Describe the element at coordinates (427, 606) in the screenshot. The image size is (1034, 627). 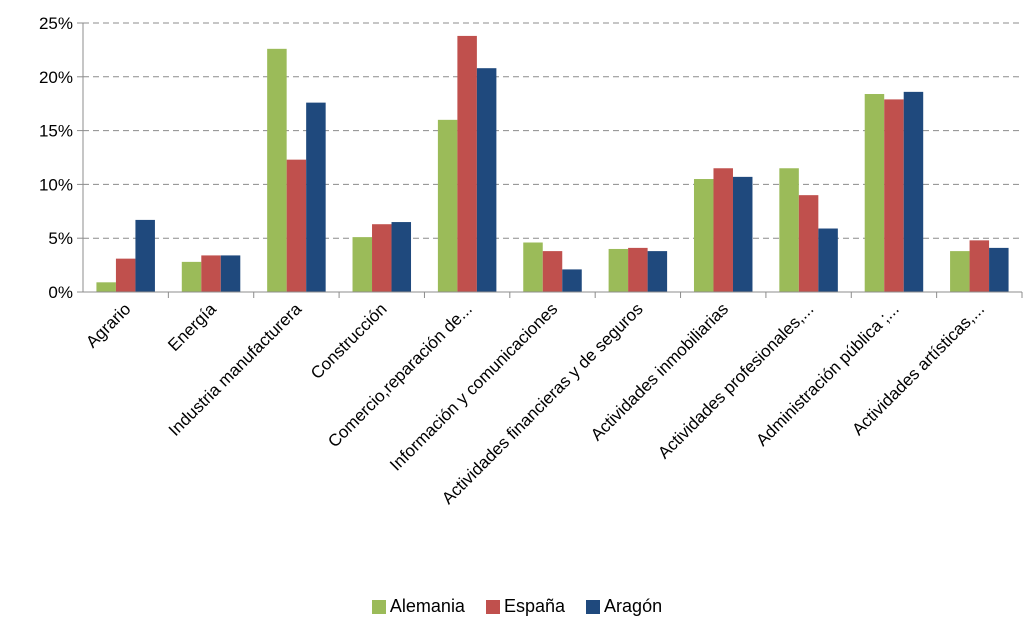
I see `legend-label-alemania: Alemania` at that location.